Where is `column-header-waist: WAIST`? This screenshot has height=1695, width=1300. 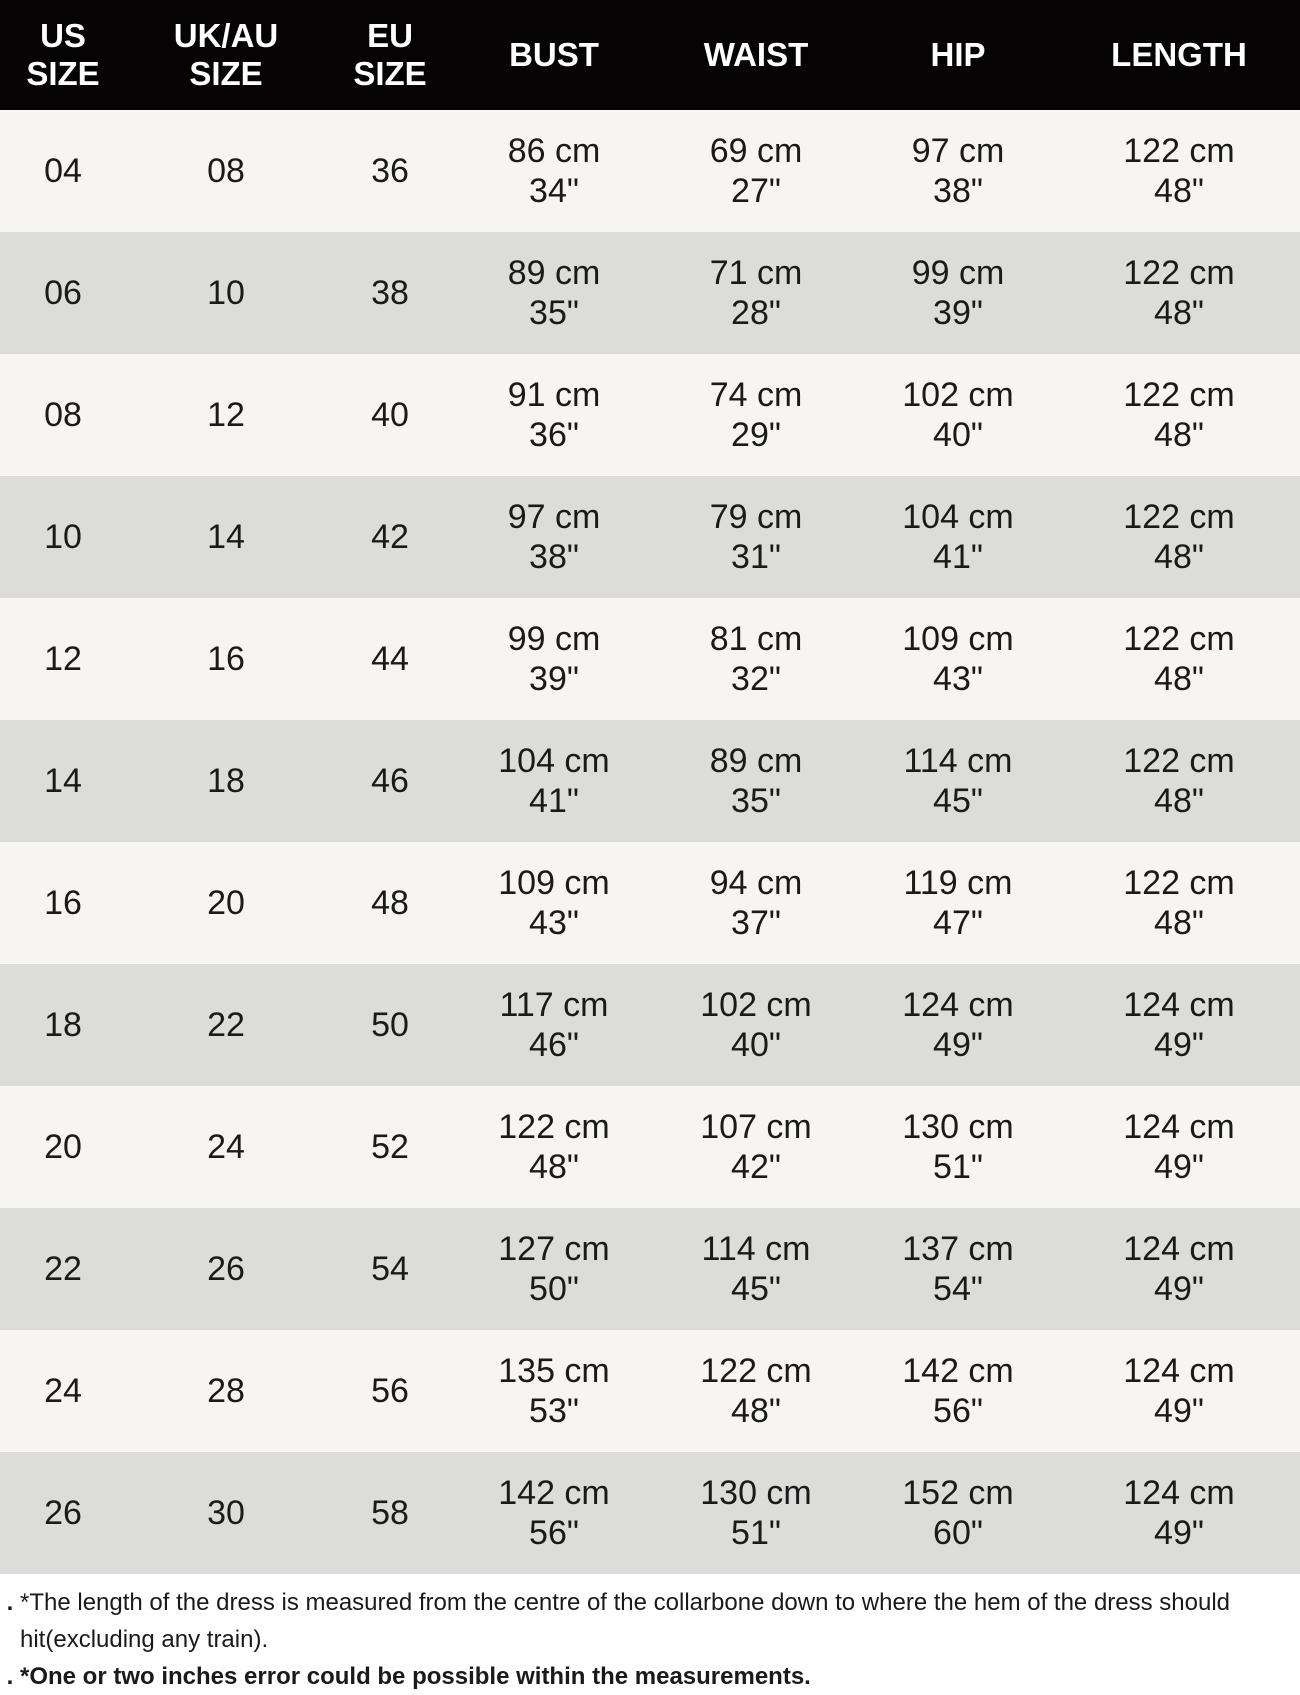 column-header-waist: WAIST is located at coordinates (756, 55).